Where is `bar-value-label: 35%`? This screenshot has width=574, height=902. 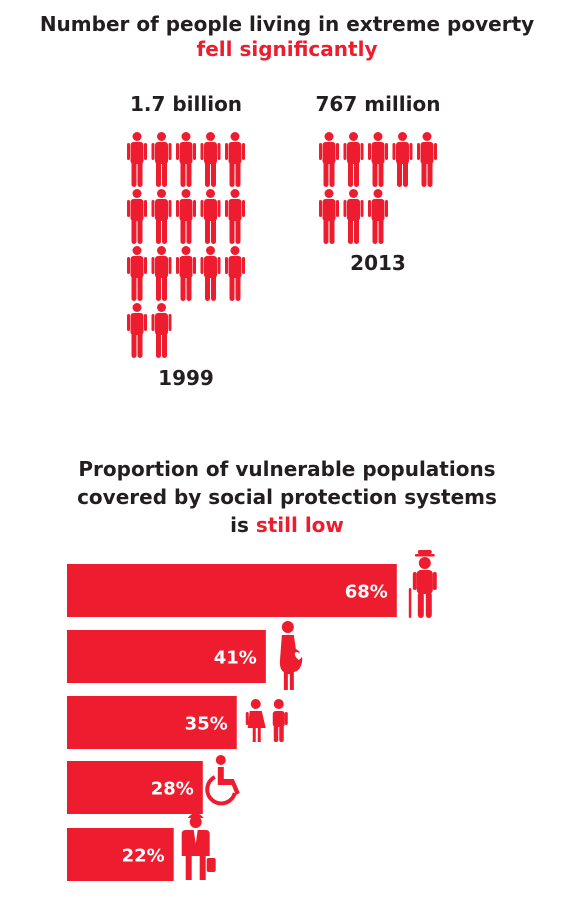 bar-value-label: 35% is located at coordinates (206, 724).